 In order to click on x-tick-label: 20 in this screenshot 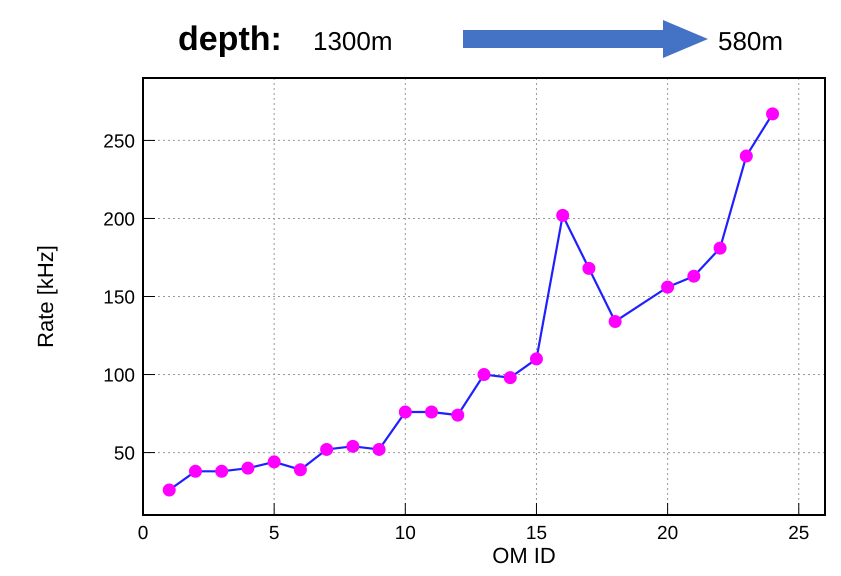, I will do `click(667, 533)`.